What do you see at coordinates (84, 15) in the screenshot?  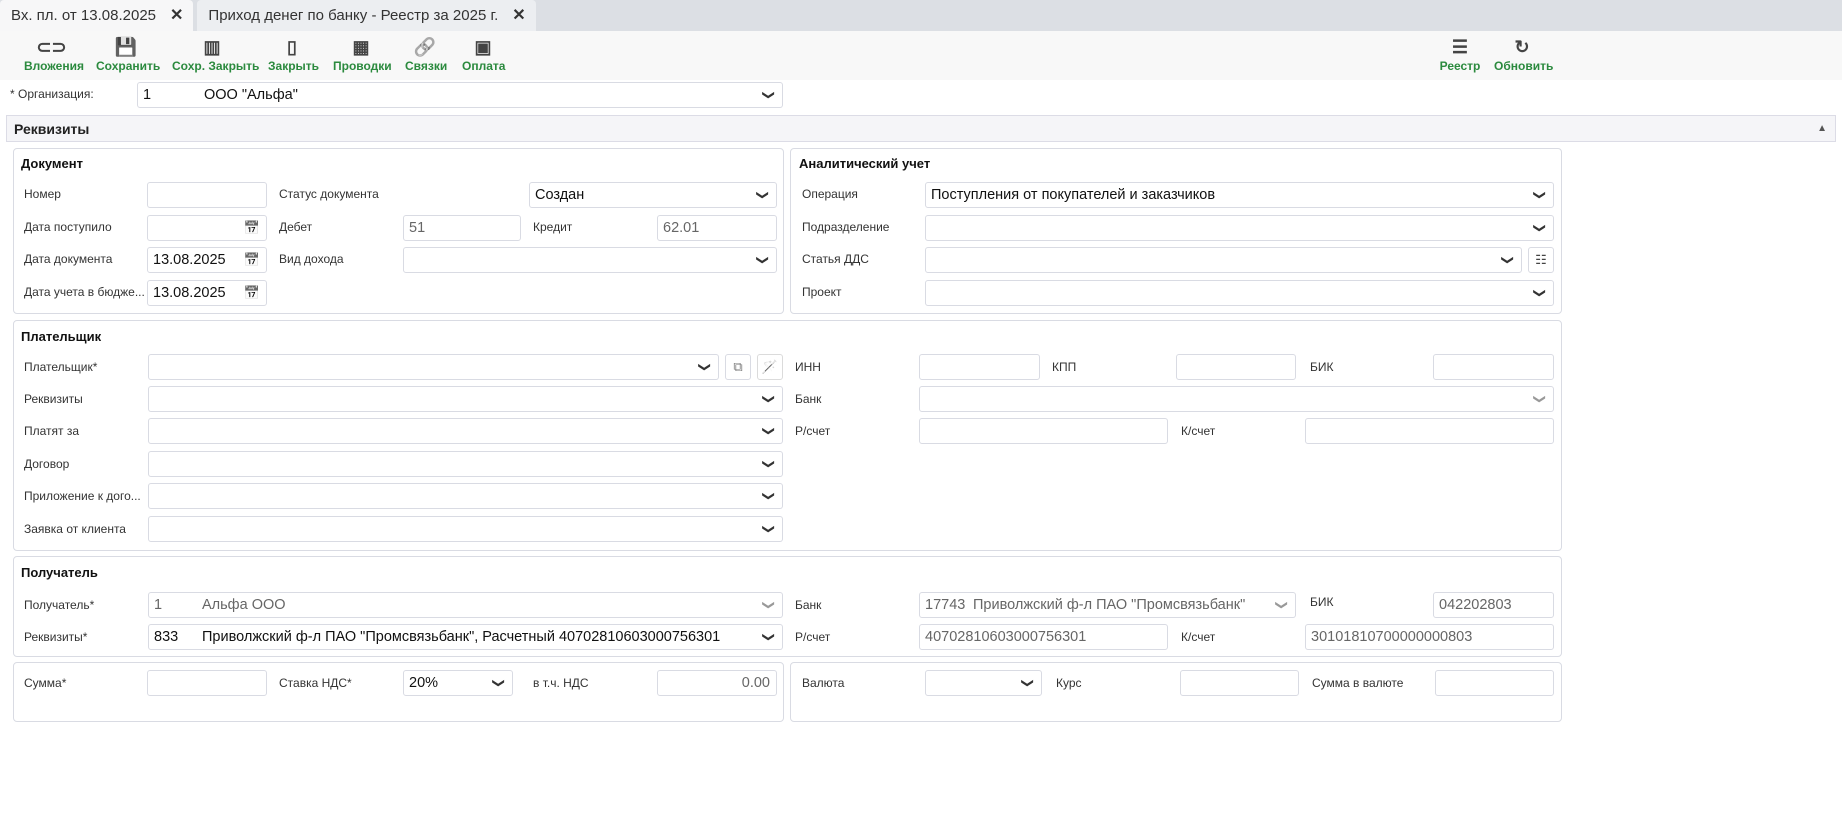 I see `tab-label: Вх. пл. от 13.08.2025` at bounding box center [84, 15].